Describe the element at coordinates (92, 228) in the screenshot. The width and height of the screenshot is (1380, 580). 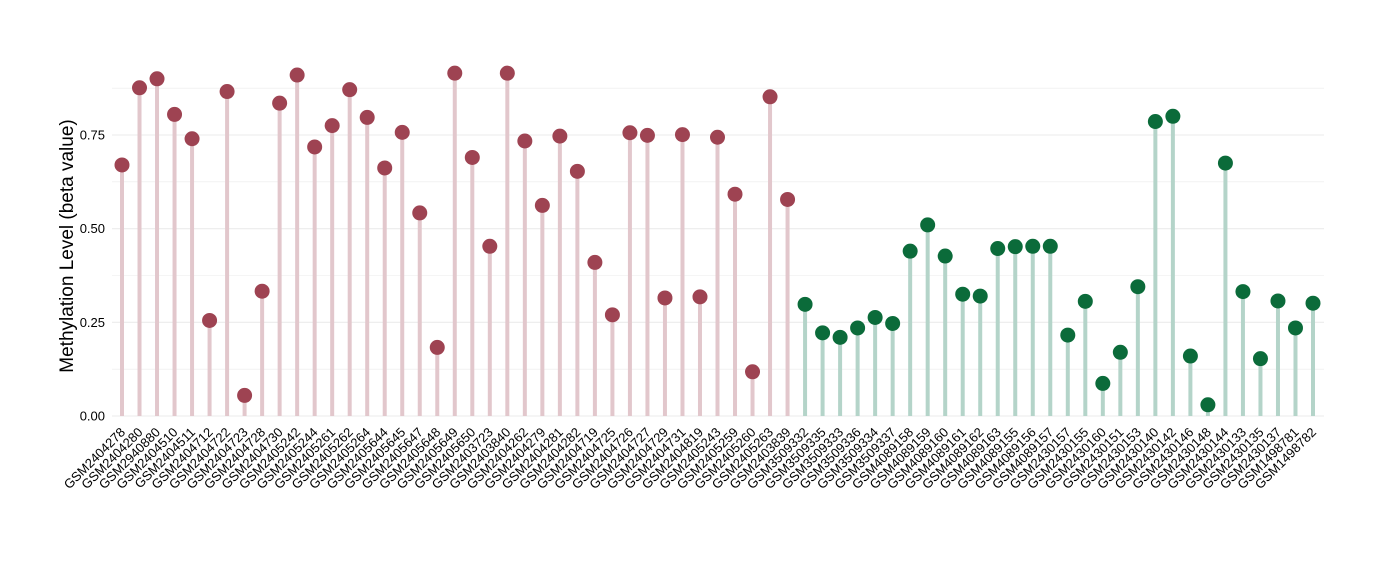
I see `y-tick-label: 0.50` at that location.